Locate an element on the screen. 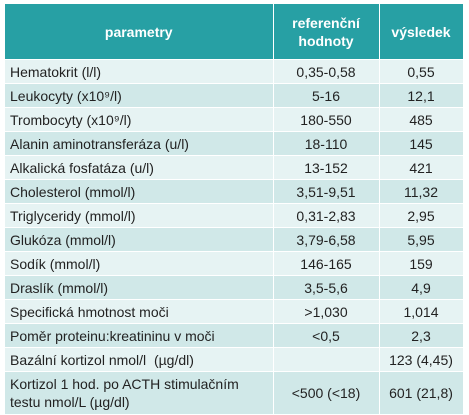 The height and width of the screenshot is (415, 469). result-value: 145 is located at coordinates (421, 143).